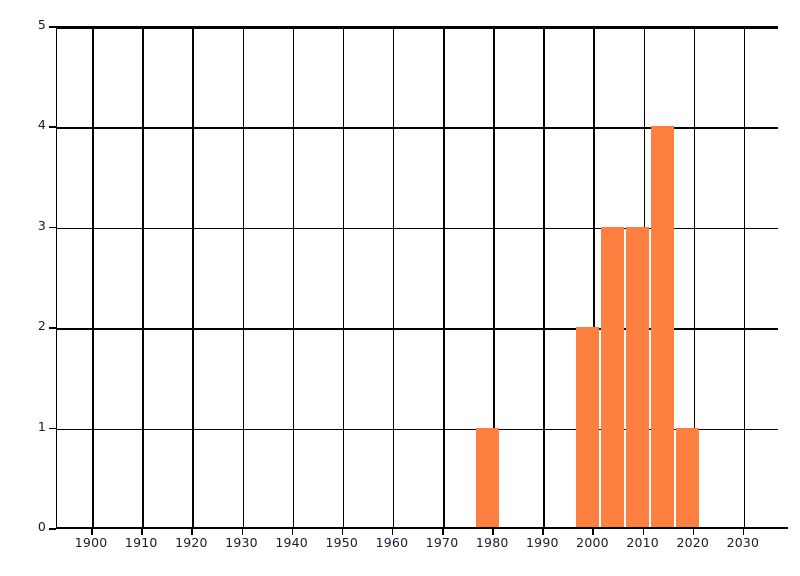 This screenshot has width=800, height=576. What do you see at coordinates (342, 542) in the screenshot?
I see `x-tick-label: 1950` at bounding box center [342, 542].